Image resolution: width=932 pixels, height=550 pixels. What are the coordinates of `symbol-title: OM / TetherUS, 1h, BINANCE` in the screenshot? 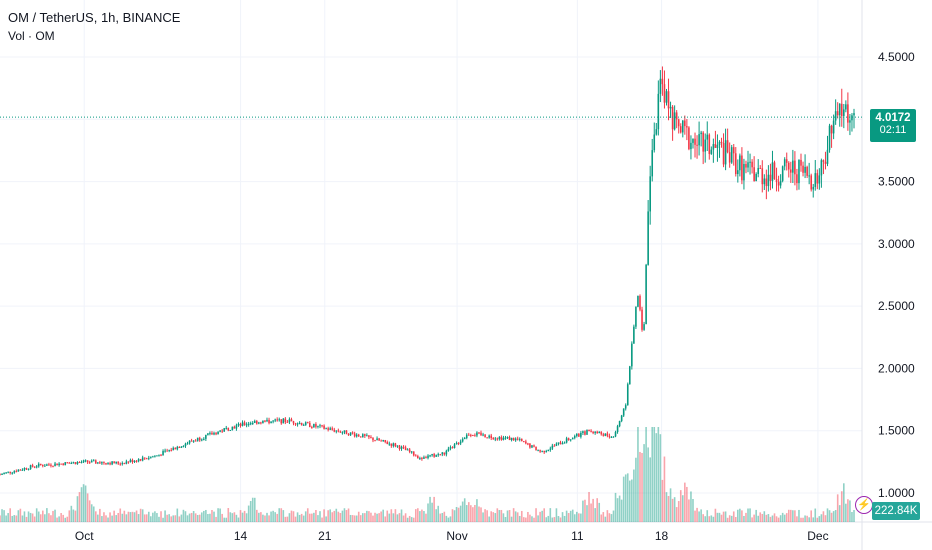 It's located at (94, 17).